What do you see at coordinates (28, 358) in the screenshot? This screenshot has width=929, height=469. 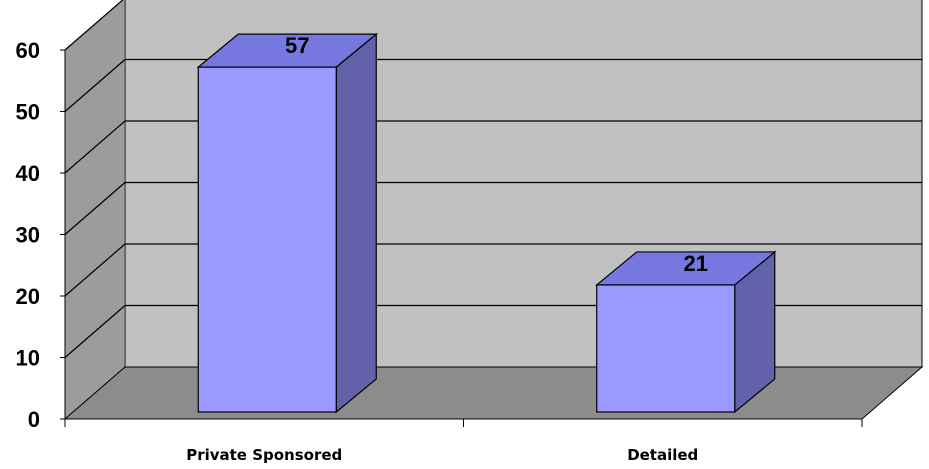 I see `y-tick-label: 10` at bounding box center [28, 358].